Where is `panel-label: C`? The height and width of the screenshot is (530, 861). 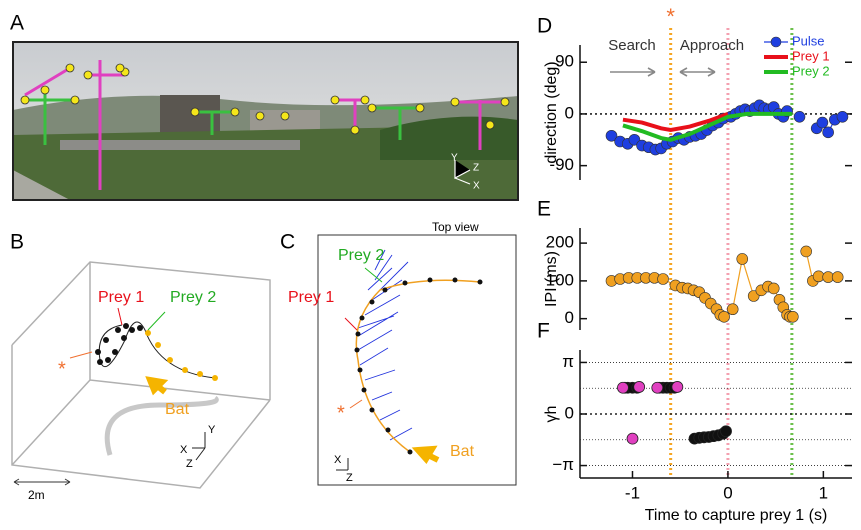 panel-label: C is located at coordinates (287, 242).